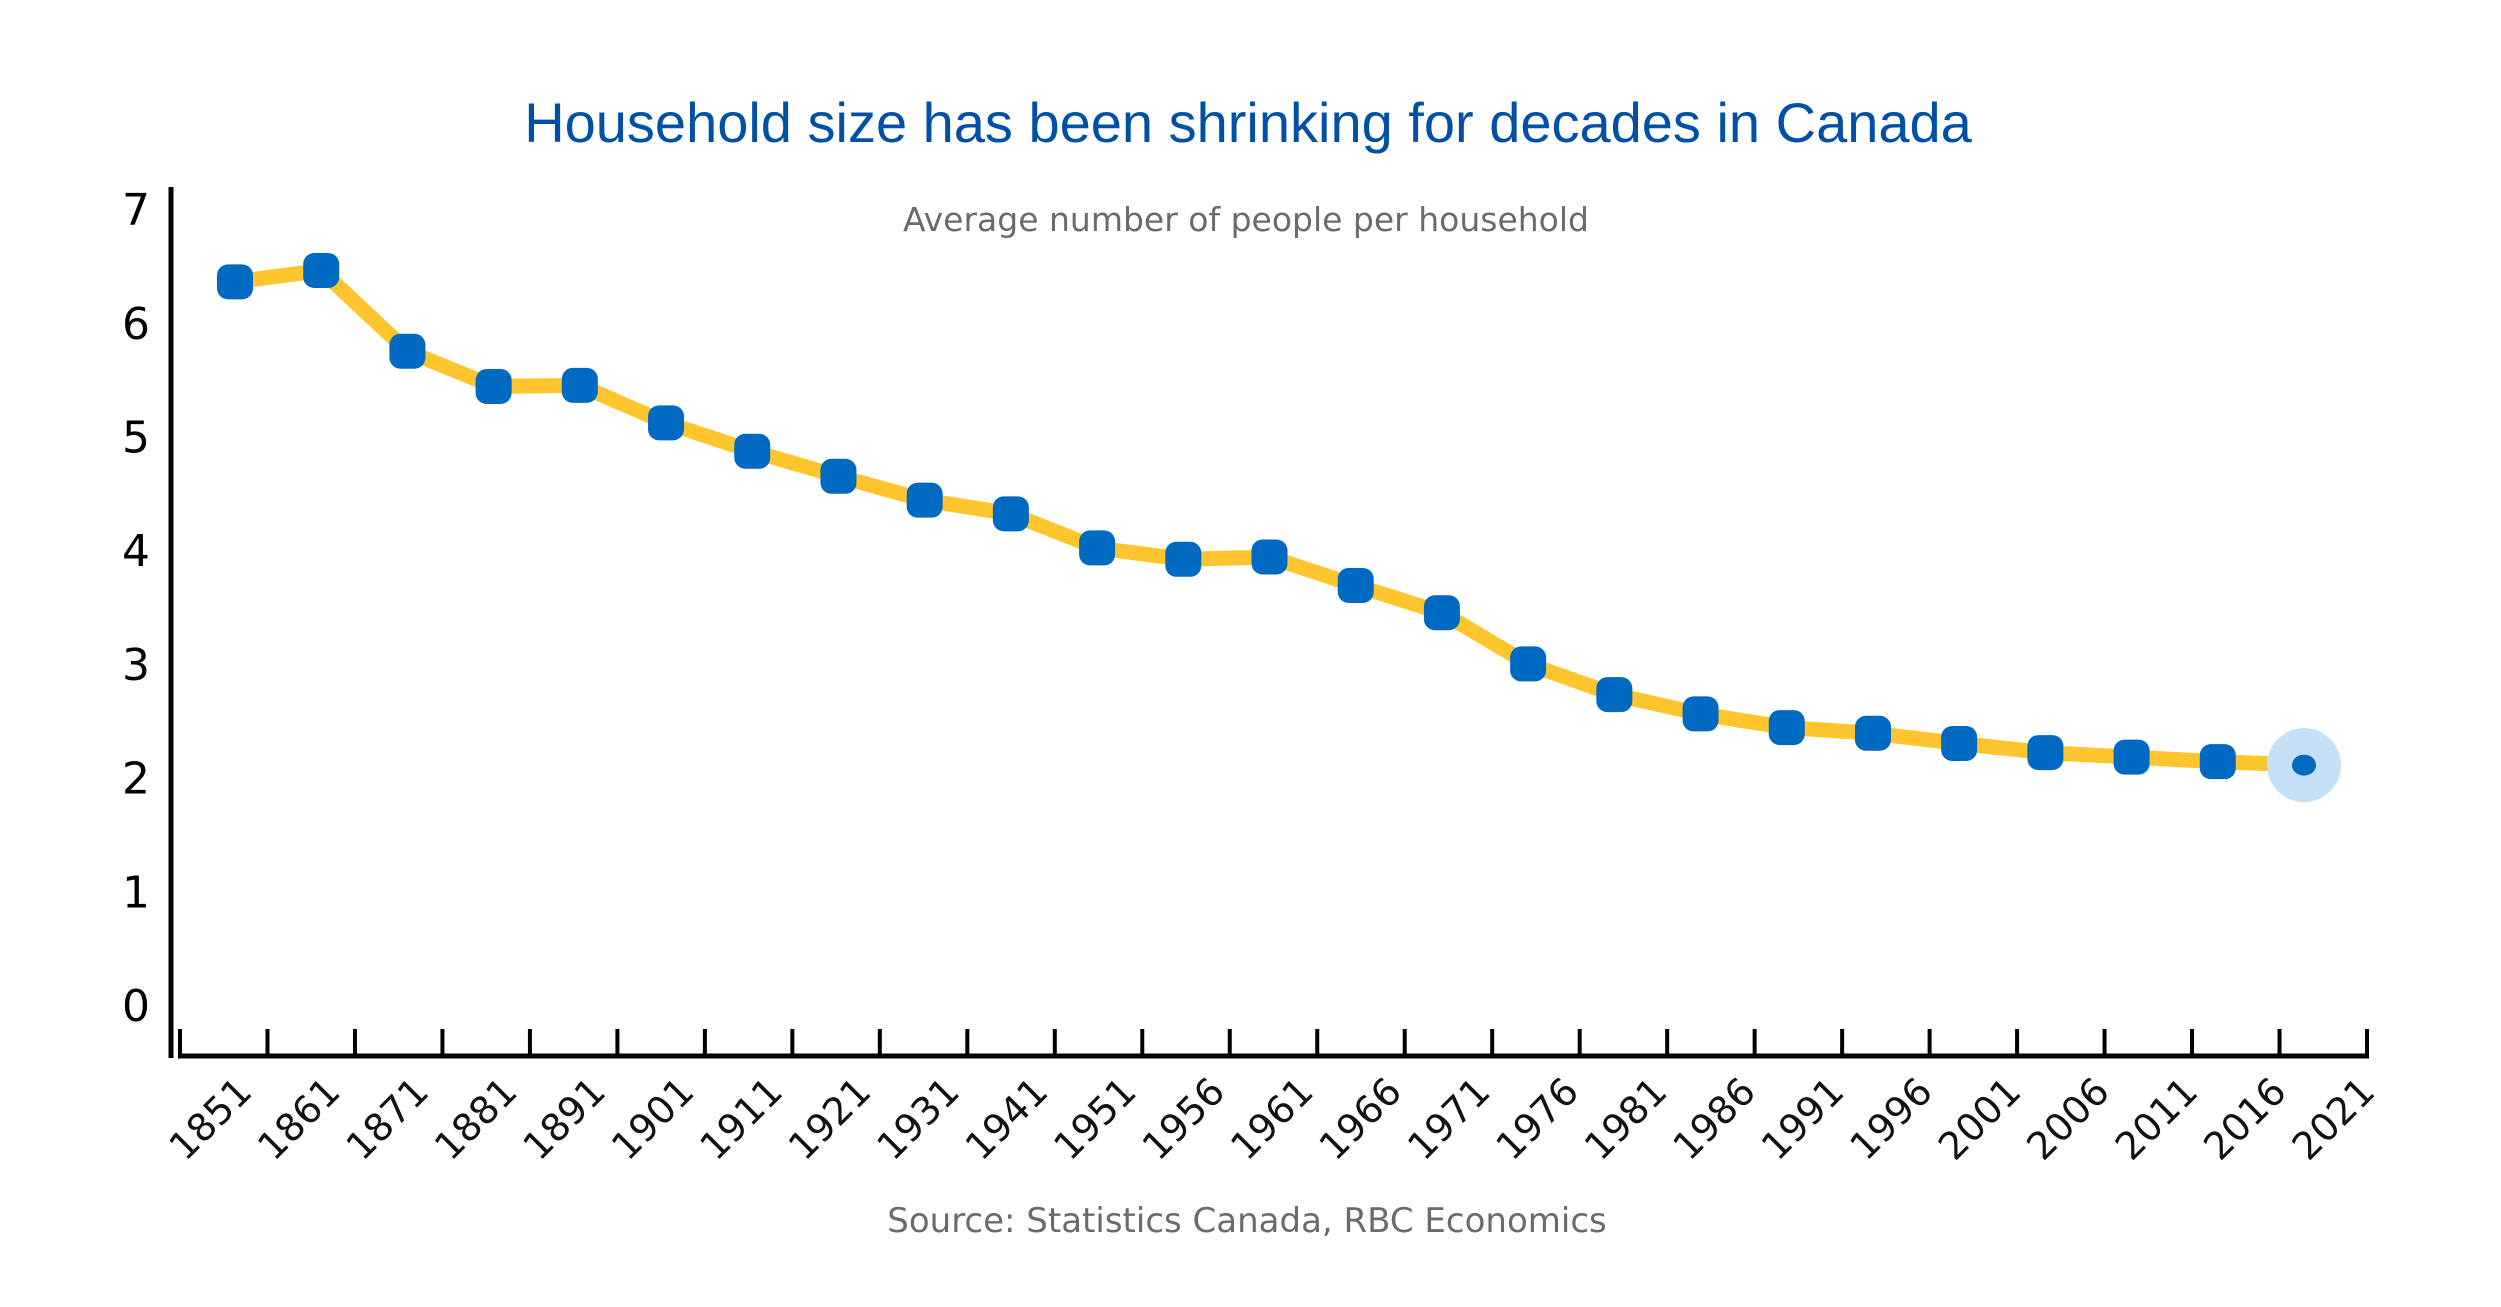  Describe the element at coordinates (136, 210) in the screenshot. I see `y-tick-label: 7` at that location.